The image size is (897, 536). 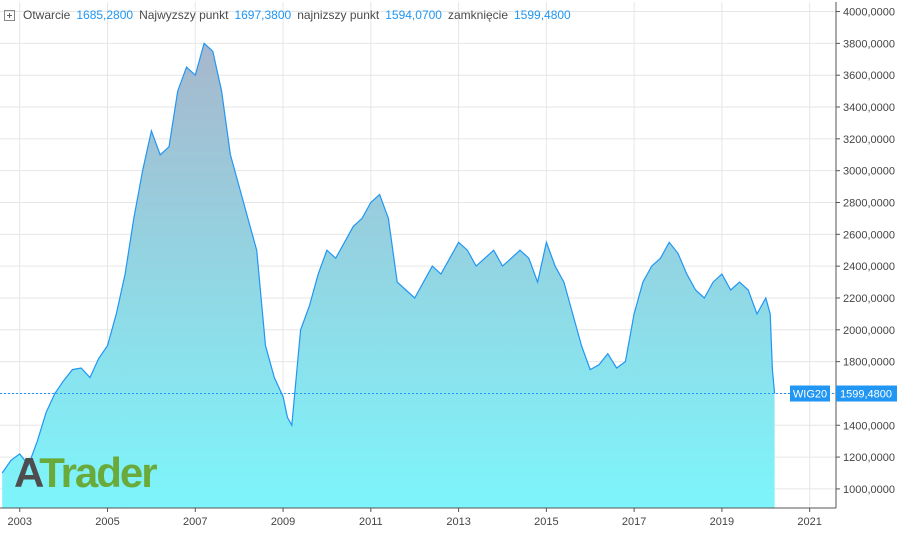 I want to click on last-value-marker: WIG20 1599,4800, so click(x=448, y=393).